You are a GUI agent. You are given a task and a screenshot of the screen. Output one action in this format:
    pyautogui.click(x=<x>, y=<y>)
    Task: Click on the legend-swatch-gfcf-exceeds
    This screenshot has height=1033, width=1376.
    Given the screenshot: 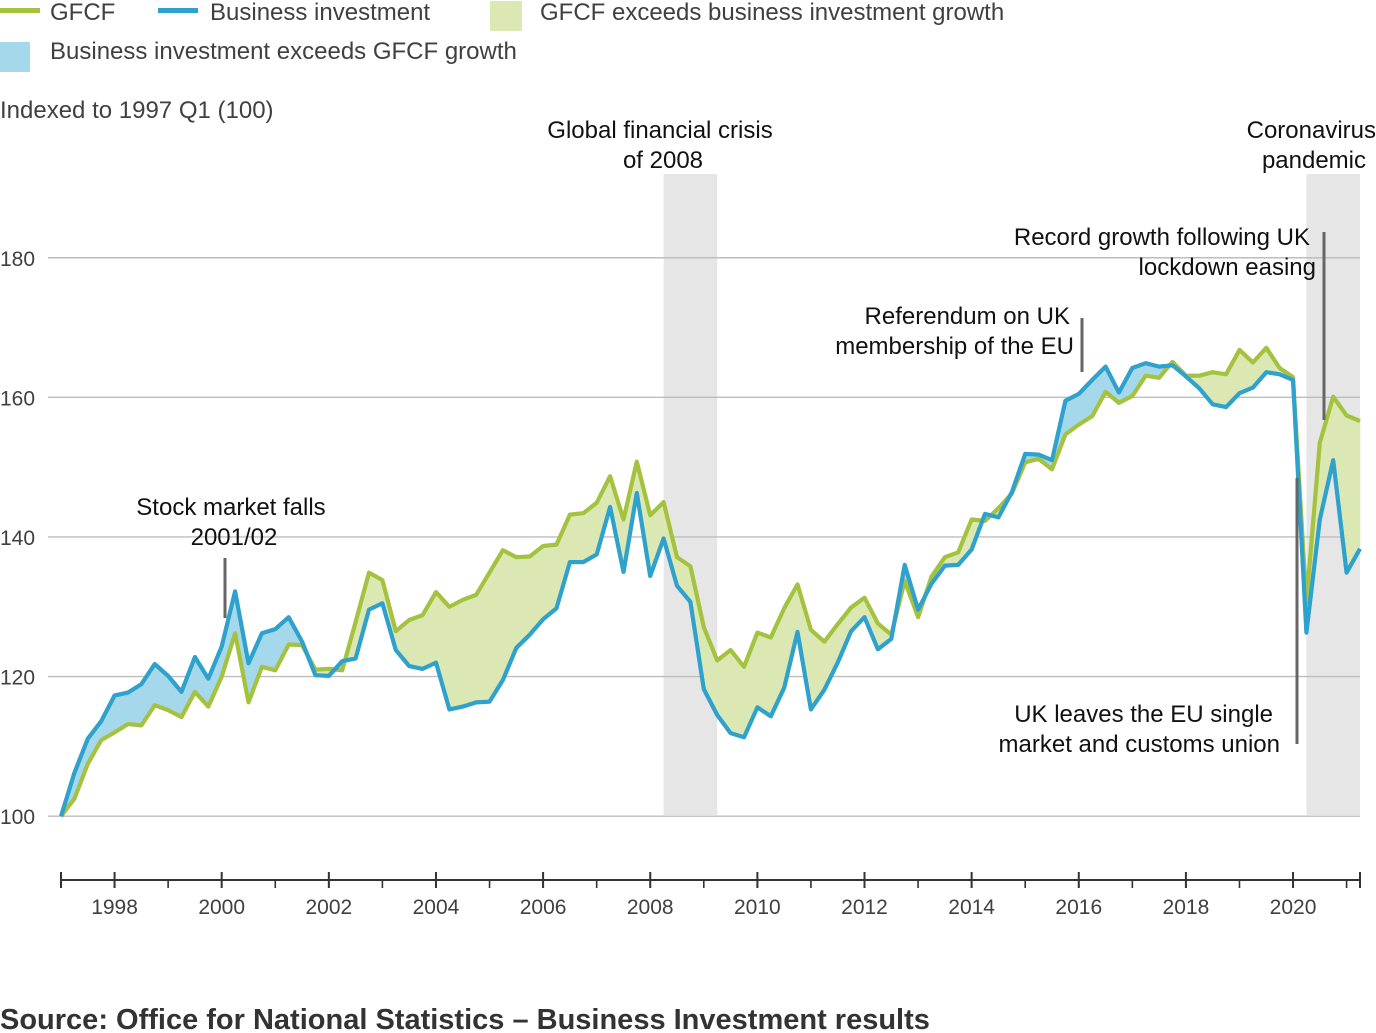 What is the action you would take?
    pyautogui.click(x=506, y=16)
    